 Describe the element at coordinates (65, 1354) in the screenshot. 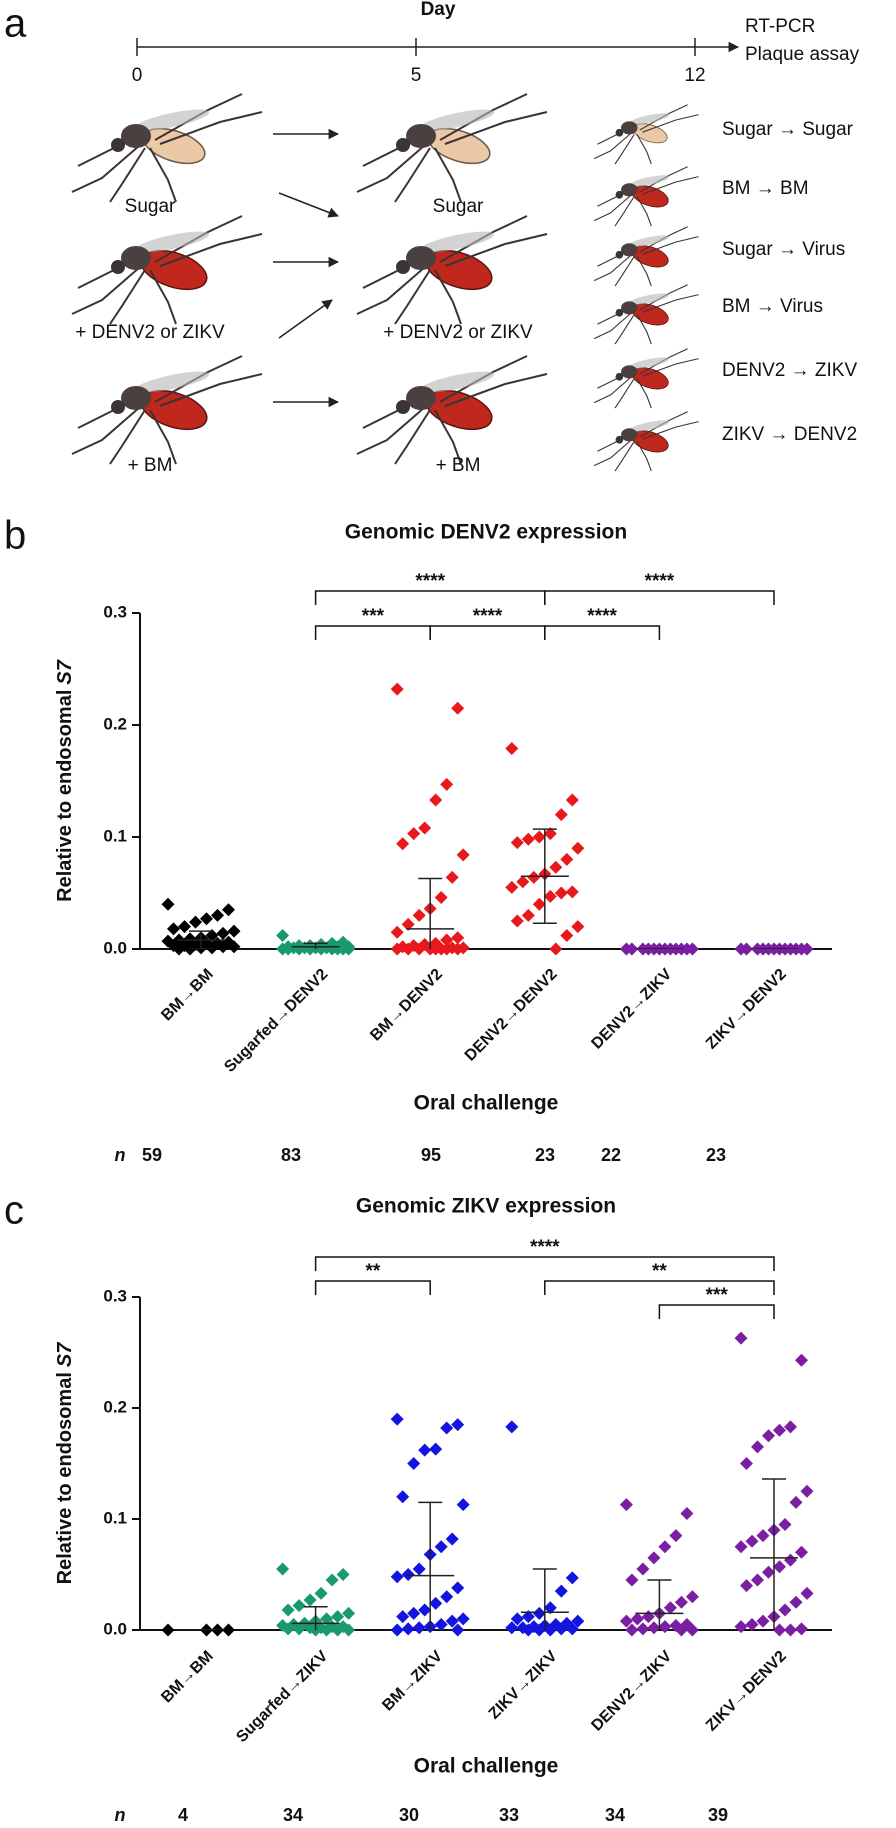

I see `y-axis-label-italic: S7` at that location.